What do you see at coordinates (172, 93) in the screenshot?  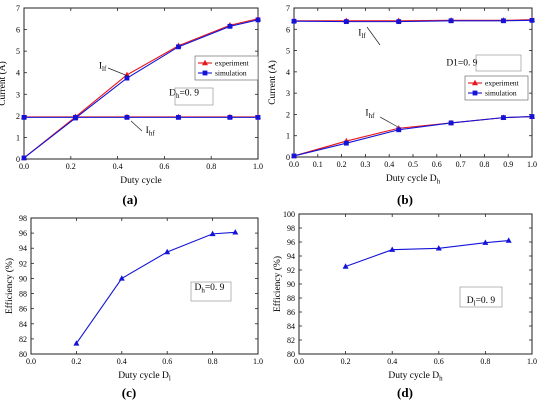 I see `annotation-main: D` at bounding box center [172, 93].